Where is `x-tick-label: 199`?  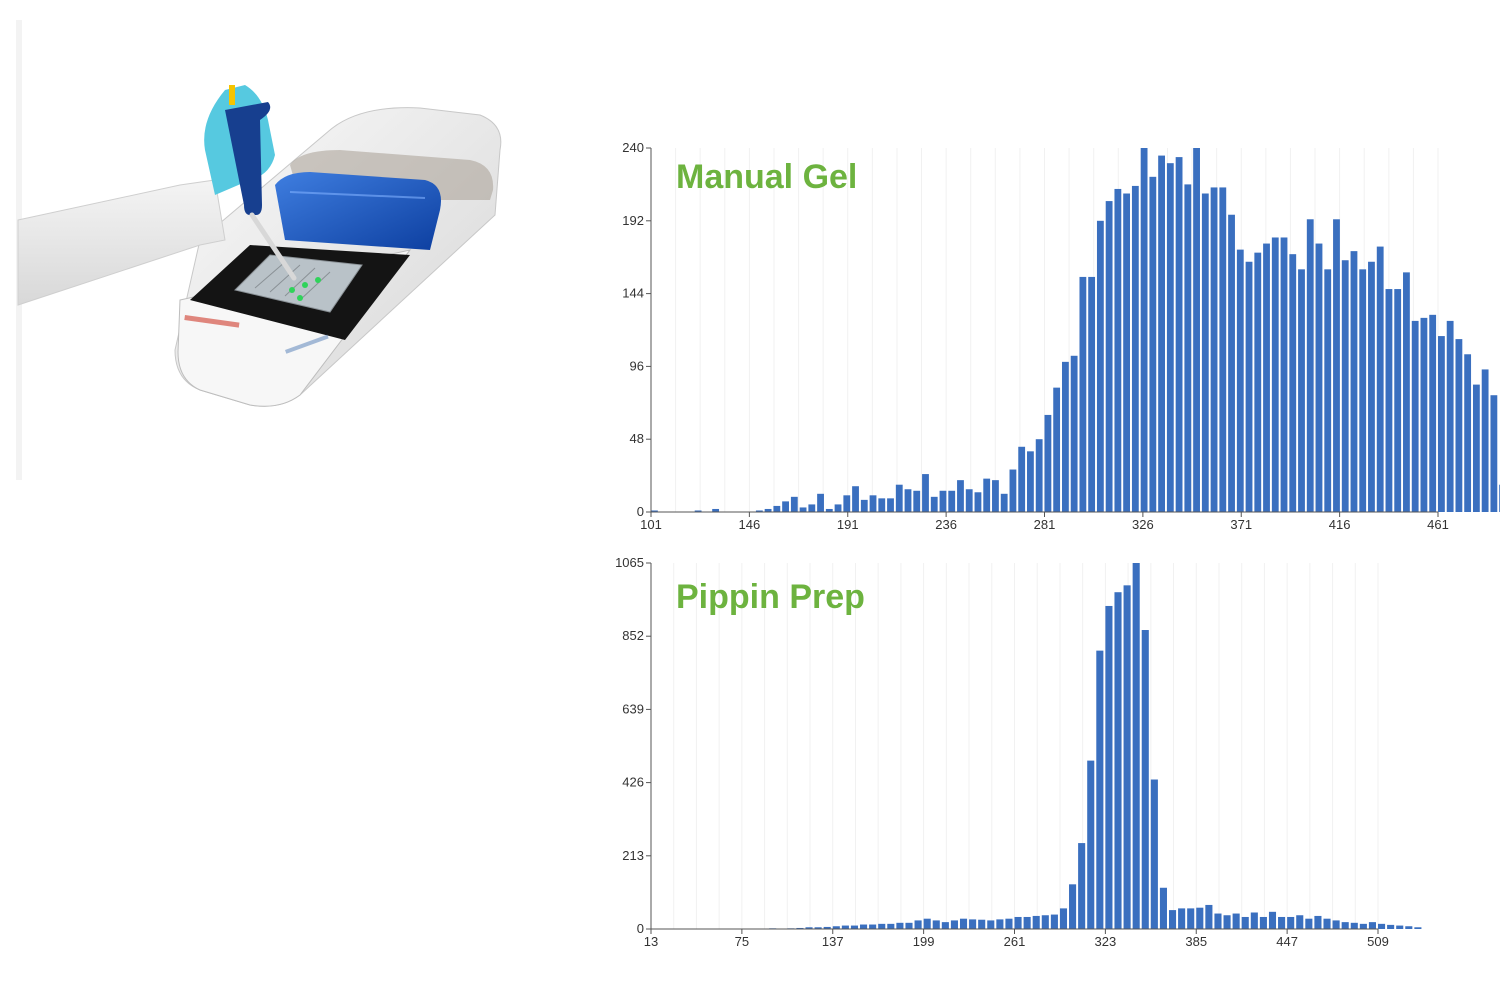
x-tick-label: 199 is located at coordinates (924, 941).